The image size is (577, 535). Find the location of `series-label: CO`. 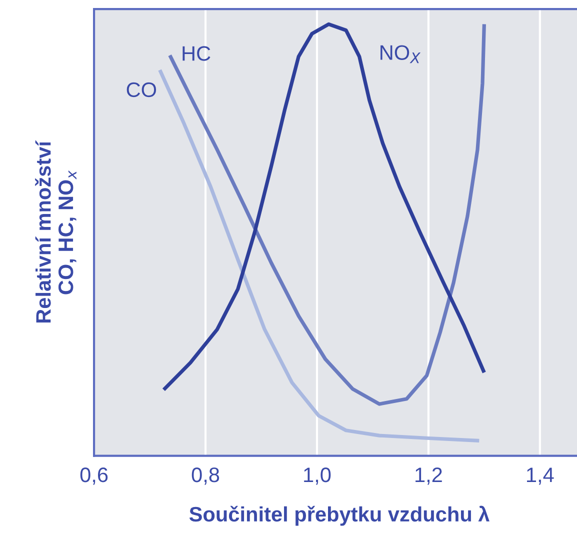

series-label: CO is located at coordinates (141, 90).